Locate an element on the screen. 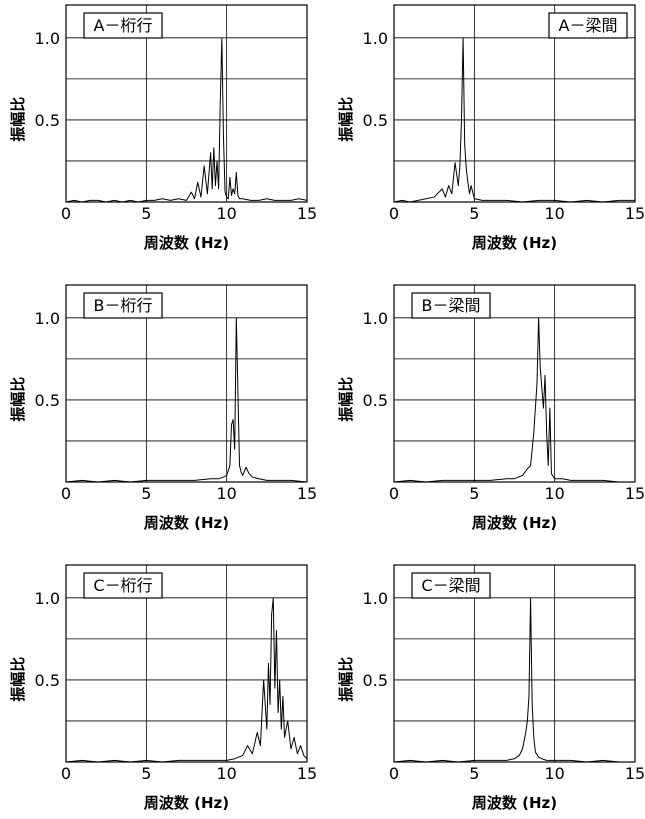 This screenshot has width=645, height=819. chart-panel-5: 0 5 10 15 0.5 1.0 周波数 (Hz) 振幅比 C－桁行 is located at coordinates (163, 688).